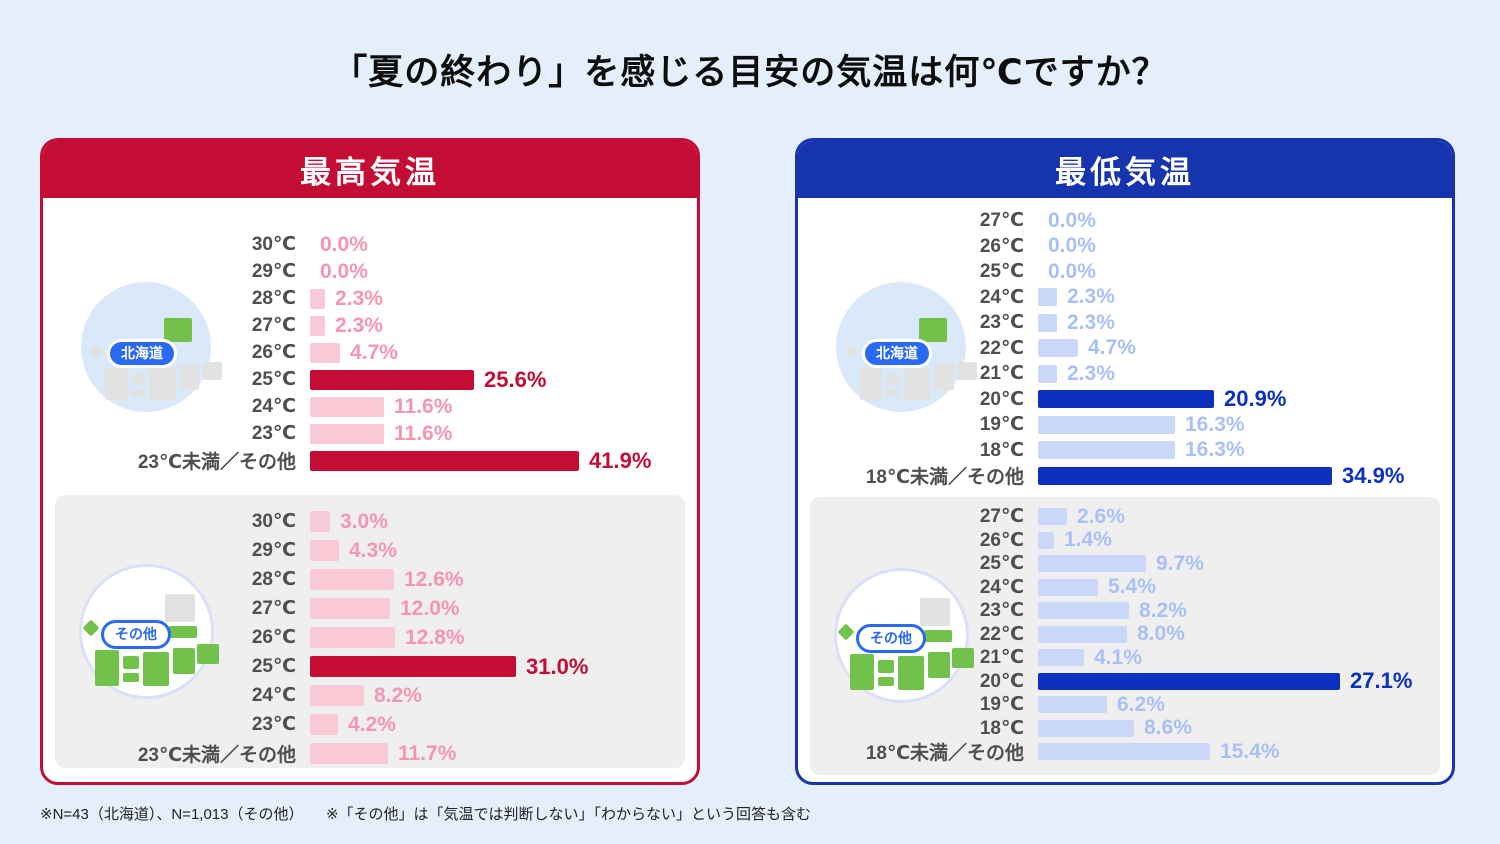  Describe the element at coordinates (430, 608) in the screenshot. I see `value-label: 12.0%` at that location.